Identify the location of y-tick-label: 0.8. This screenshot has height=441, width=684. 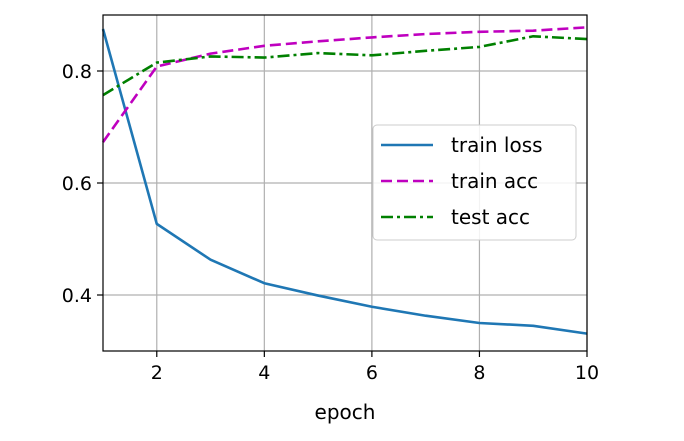
(77, 72).